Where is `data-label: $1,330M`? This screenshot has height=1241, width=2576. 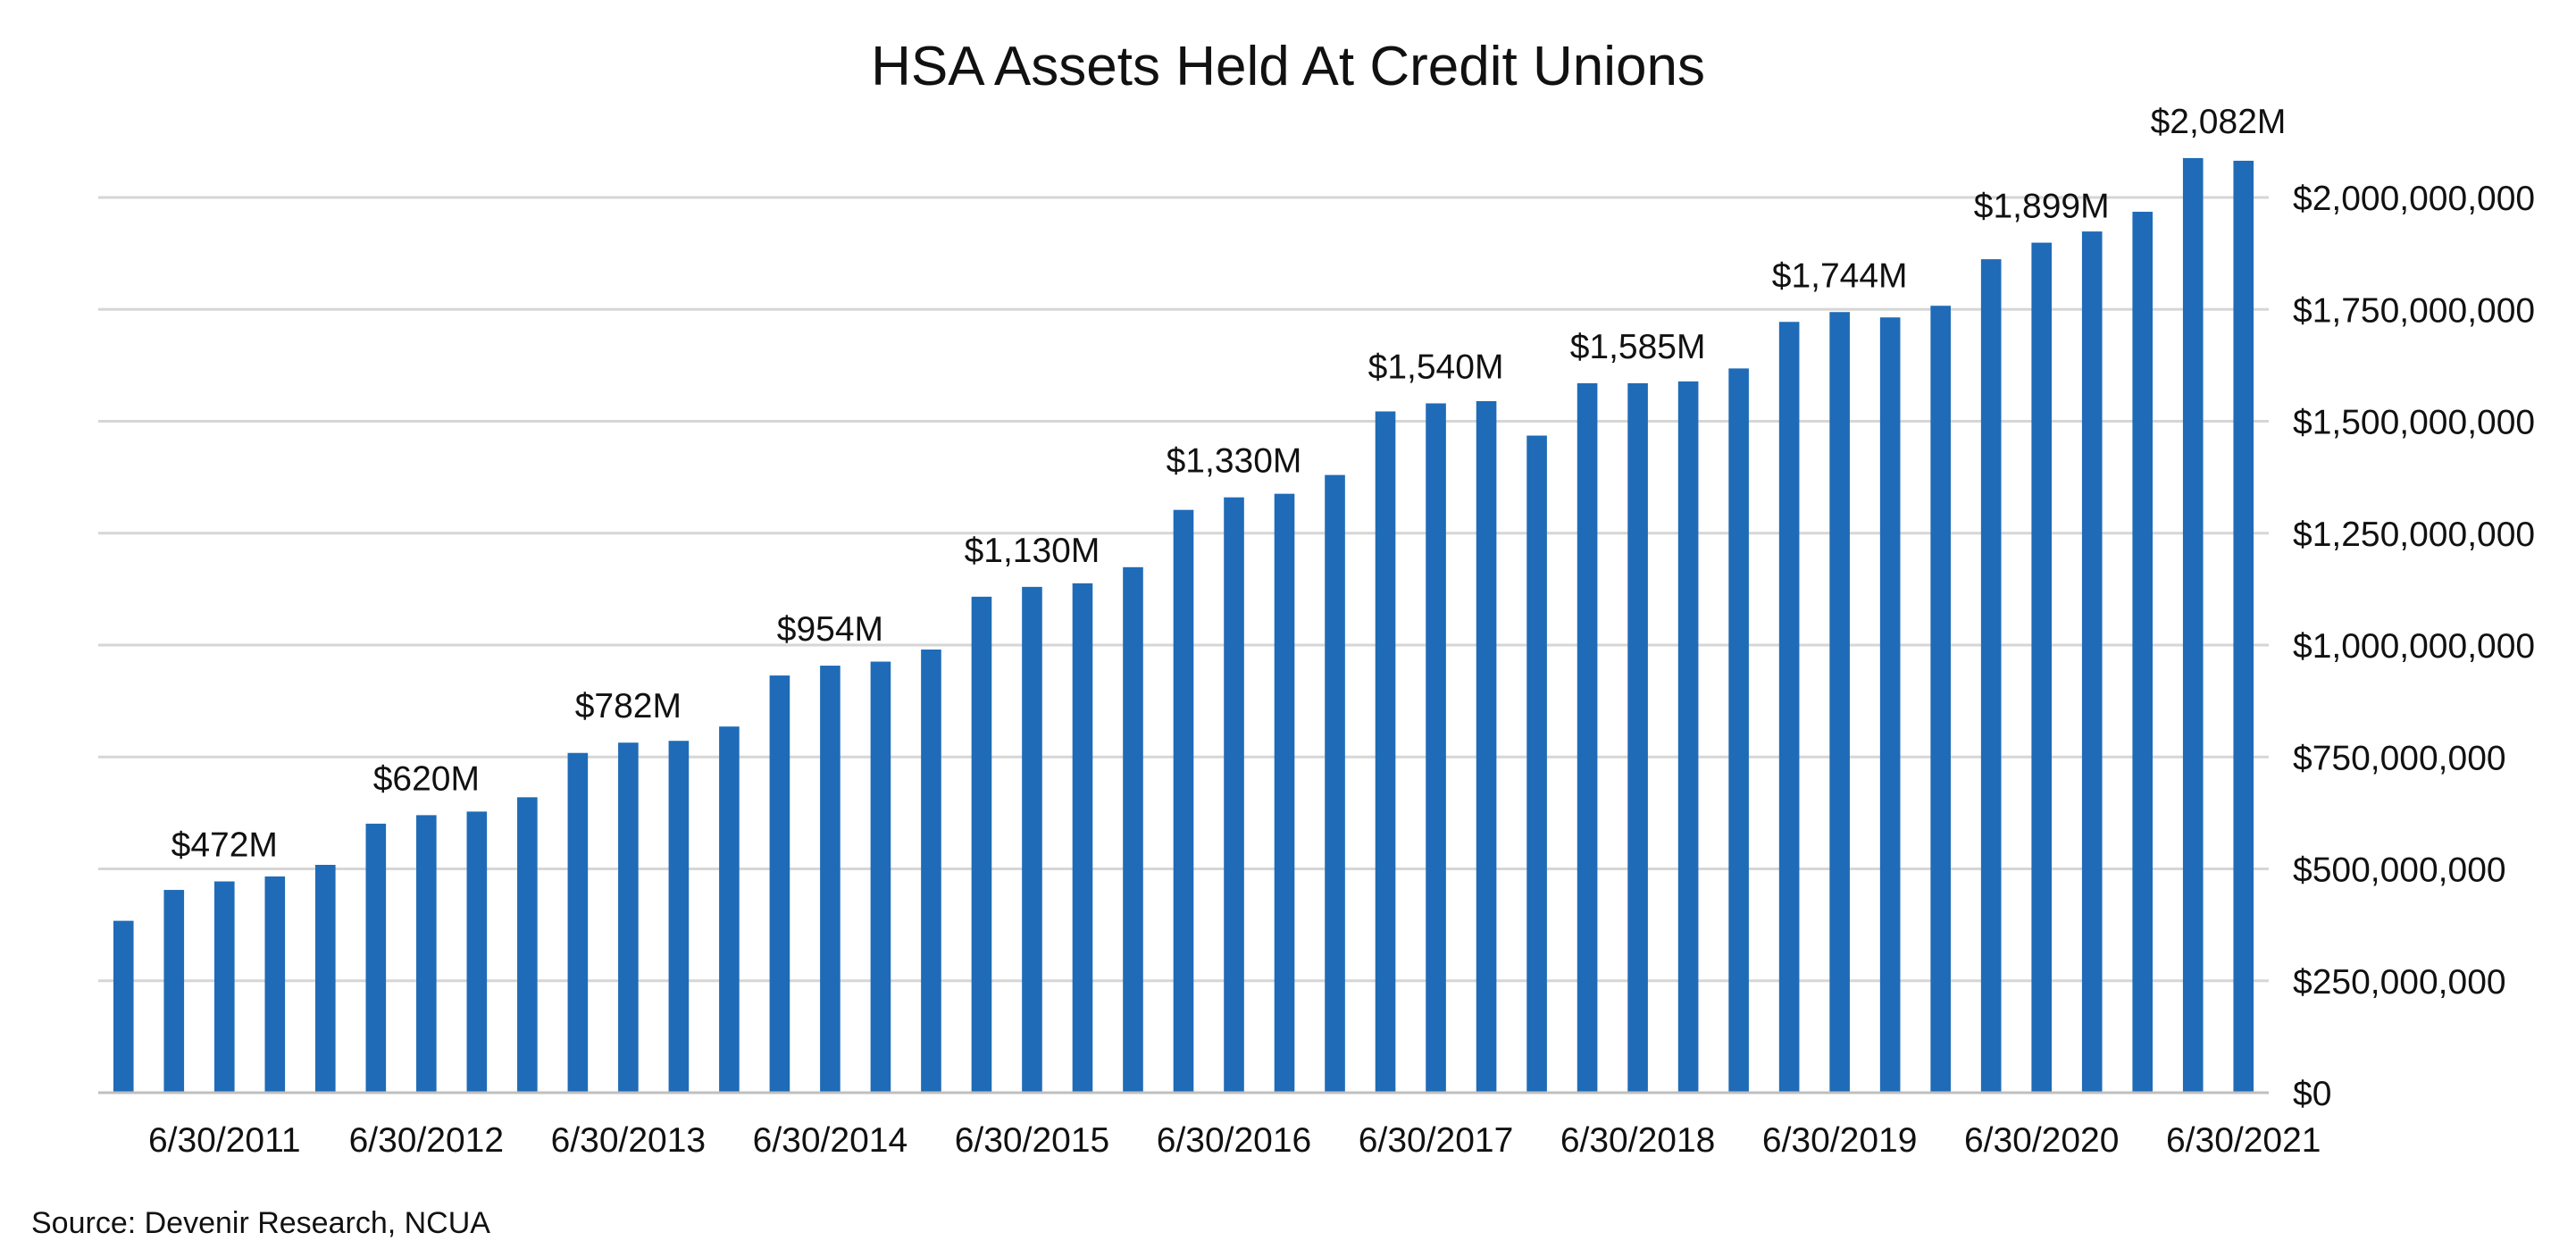 data-label: $1,330M is located at coordinates (1234, 462).